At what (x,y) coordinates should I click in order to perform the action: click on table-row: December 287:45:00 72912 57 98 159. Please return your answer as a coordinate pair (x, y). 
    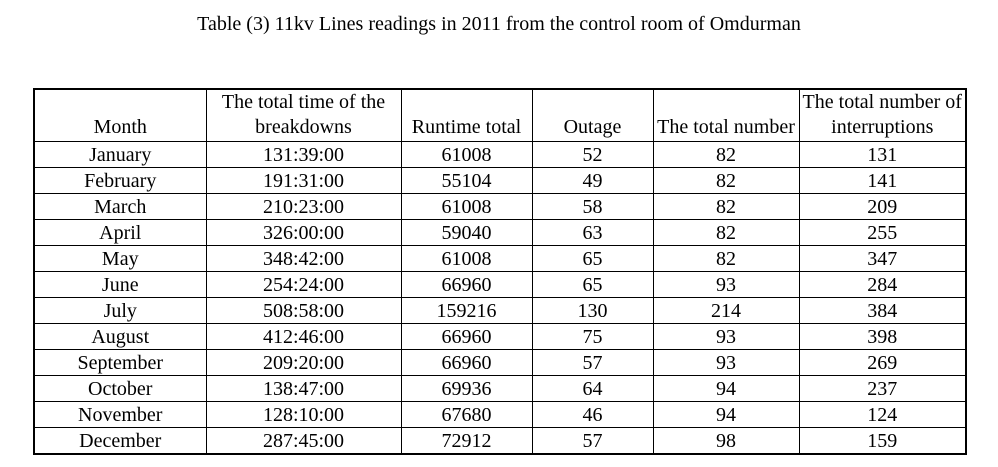
    Looking at the image, I should click on (500, 441).